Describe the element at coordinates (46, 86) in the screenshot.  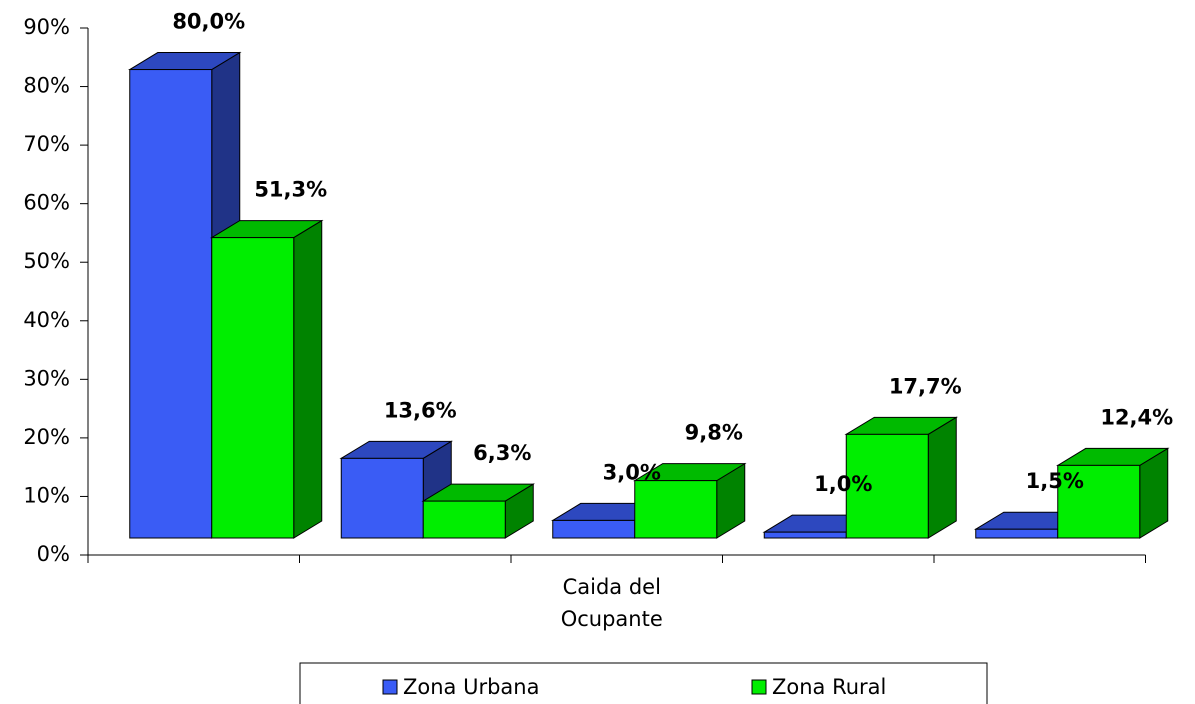
I see `y-tick-label: 80%` at that location.